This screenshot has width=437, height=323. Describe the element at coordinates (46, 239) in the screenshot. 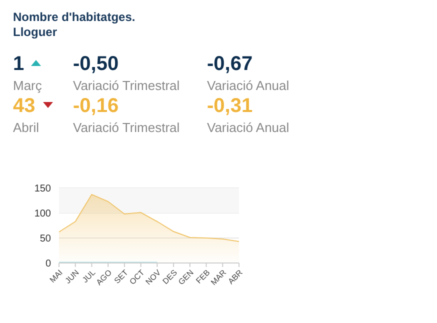

I see `y-tick-label: 50` at that location.